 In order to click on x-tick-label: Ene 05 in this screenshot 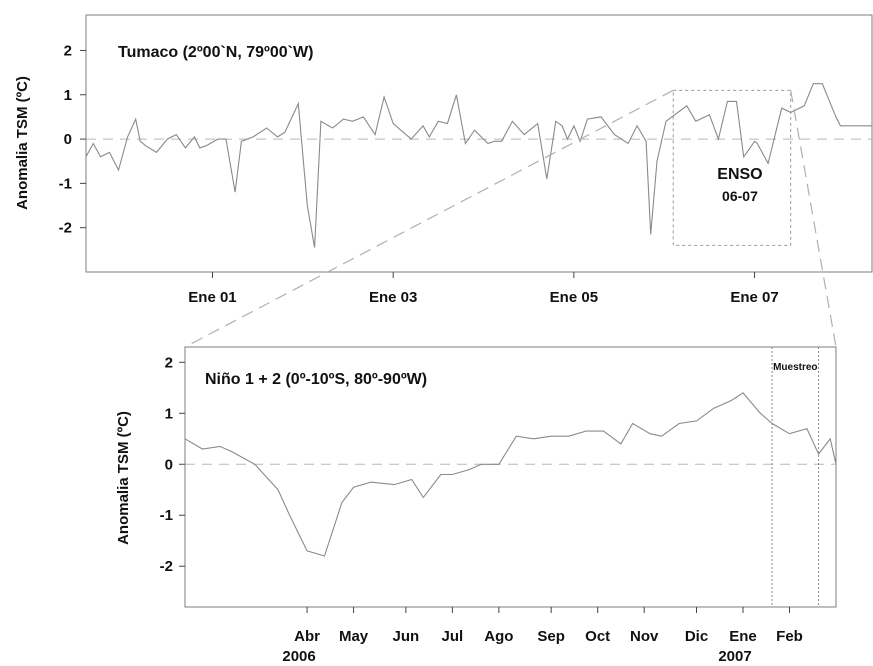, I will do `click(574, 297)`.